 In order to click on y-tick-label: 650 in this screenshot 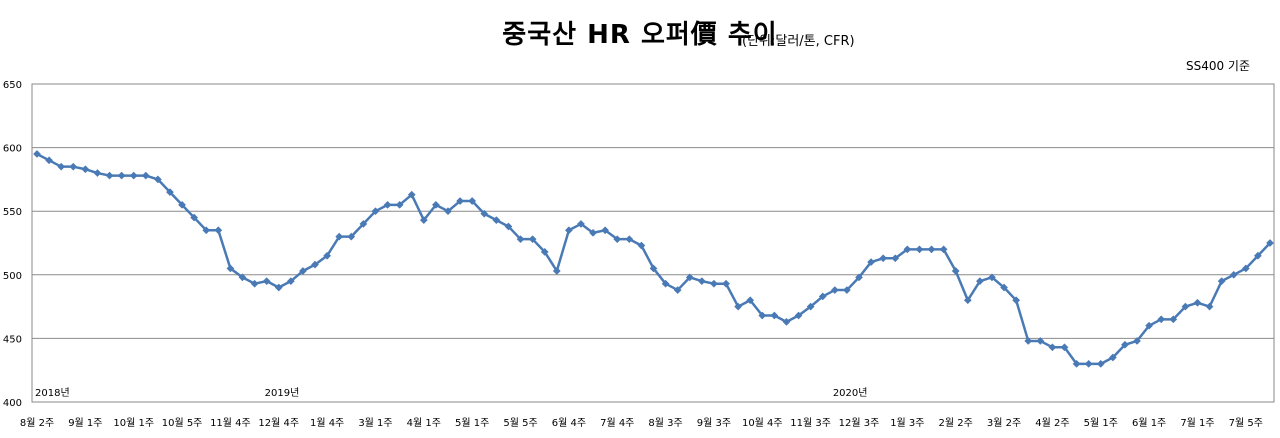, I will do `click(12, 85)`.